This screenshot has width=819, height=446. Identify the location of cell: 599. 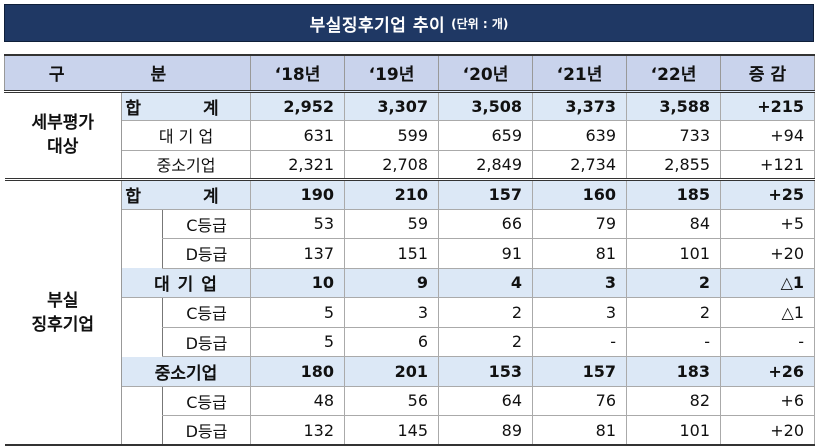
(391, 135).